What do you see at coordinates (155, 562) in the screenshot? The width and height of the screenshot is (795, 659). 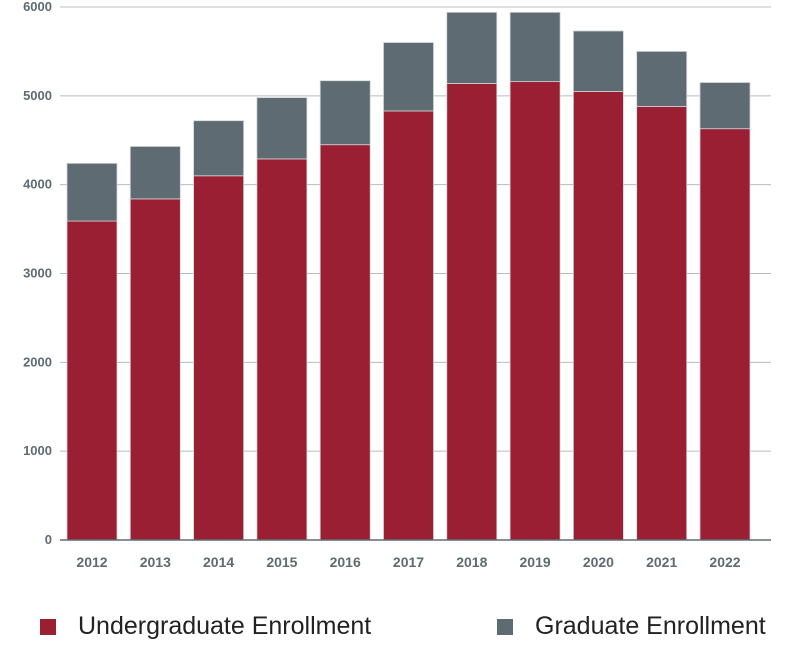 I see `x-tick-label: 2013` at bounding box center [155, 562].